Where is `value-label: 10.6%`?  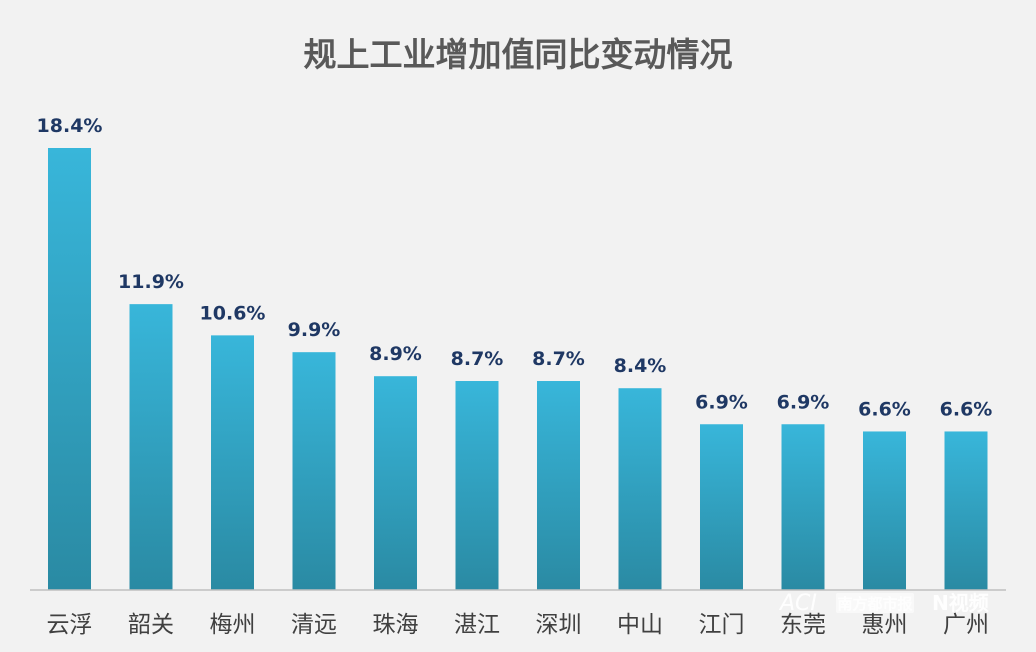
value-label: 10.6% is located at coordinates (233, 313).